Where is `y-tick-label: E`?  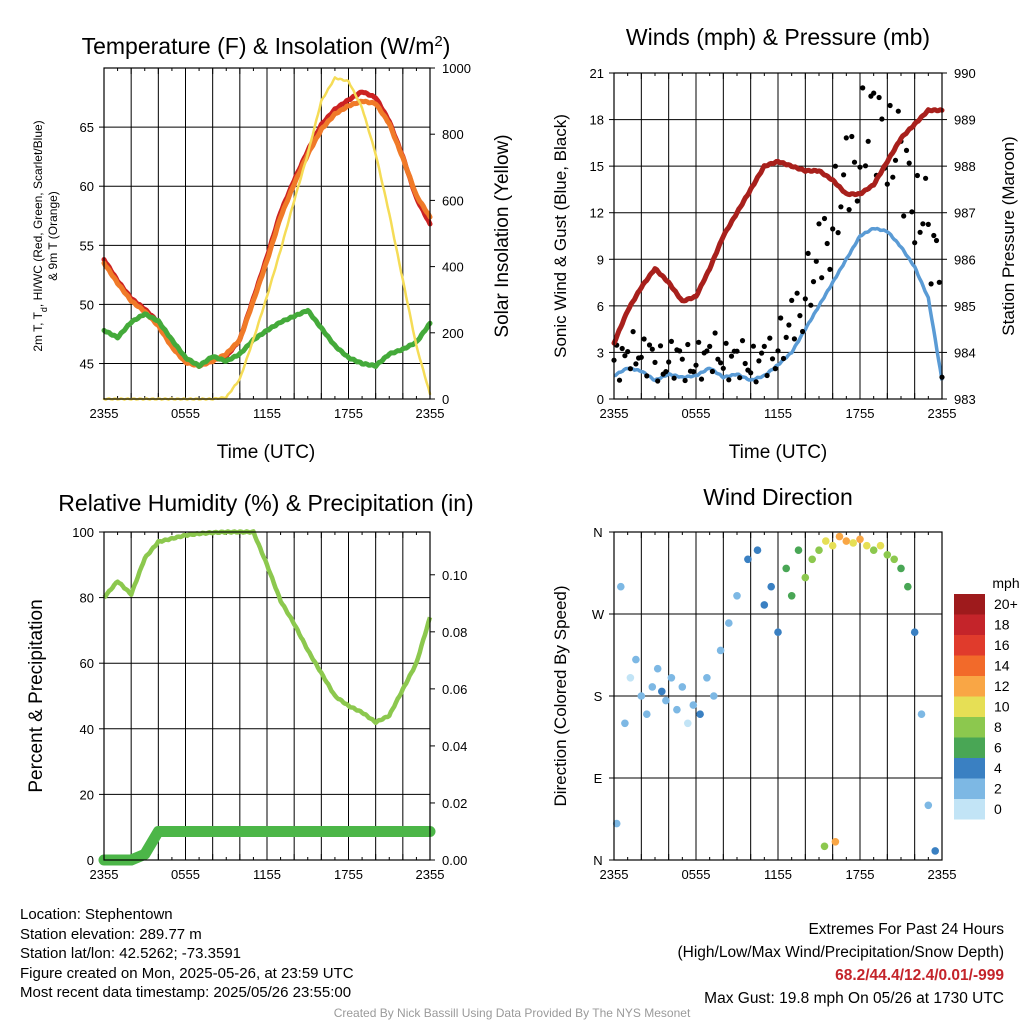 y-tick-label: E is located at coordinates (598, 778).